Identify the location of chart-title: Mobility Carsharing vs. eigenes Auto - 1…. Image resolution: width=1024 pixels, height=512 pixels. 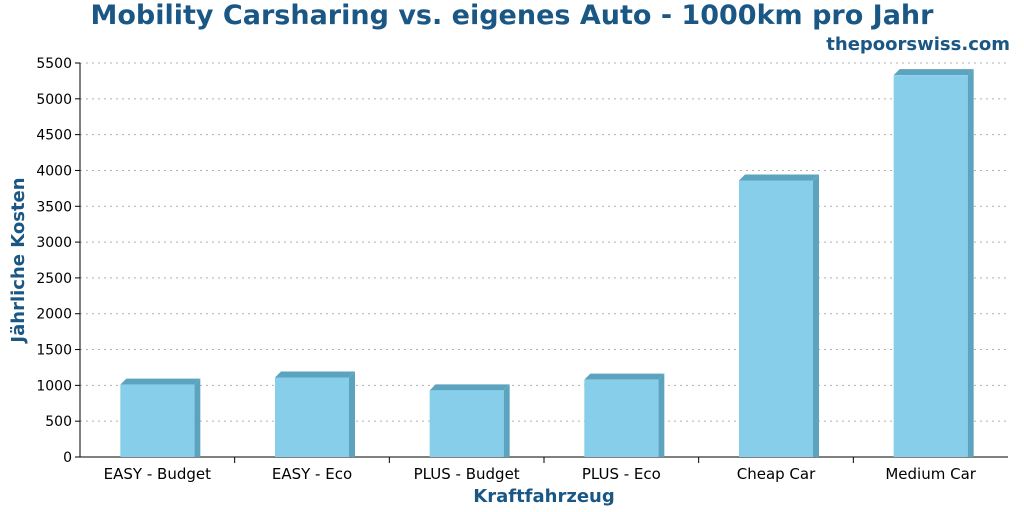
(512, 15).